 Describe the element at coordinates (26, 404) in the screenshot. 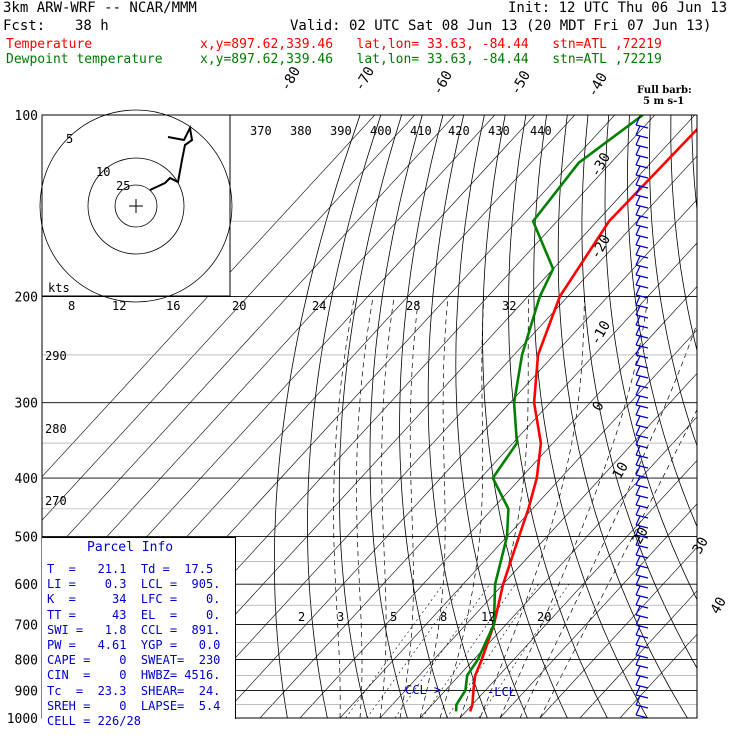

I see `pressure-tick-label: 300` at that location.